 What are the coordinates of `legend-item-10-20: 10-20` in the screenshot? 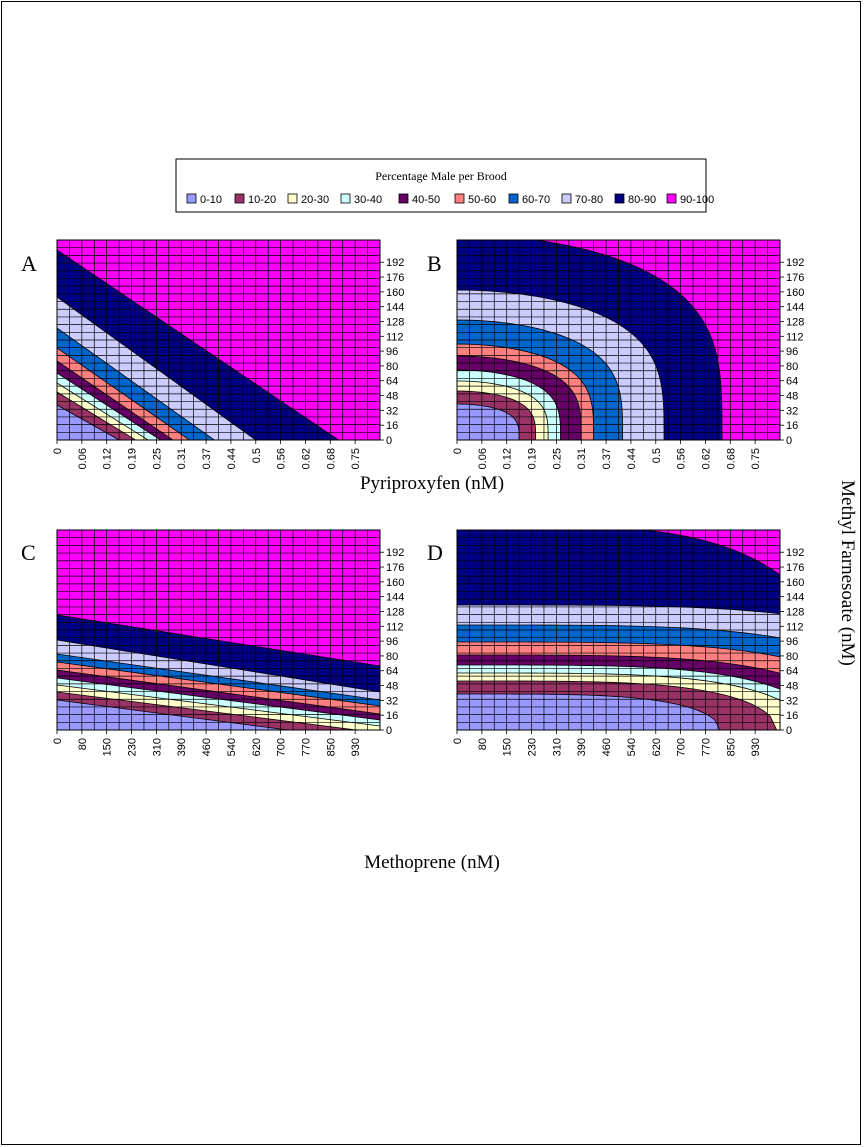 It's located at (255, 199).